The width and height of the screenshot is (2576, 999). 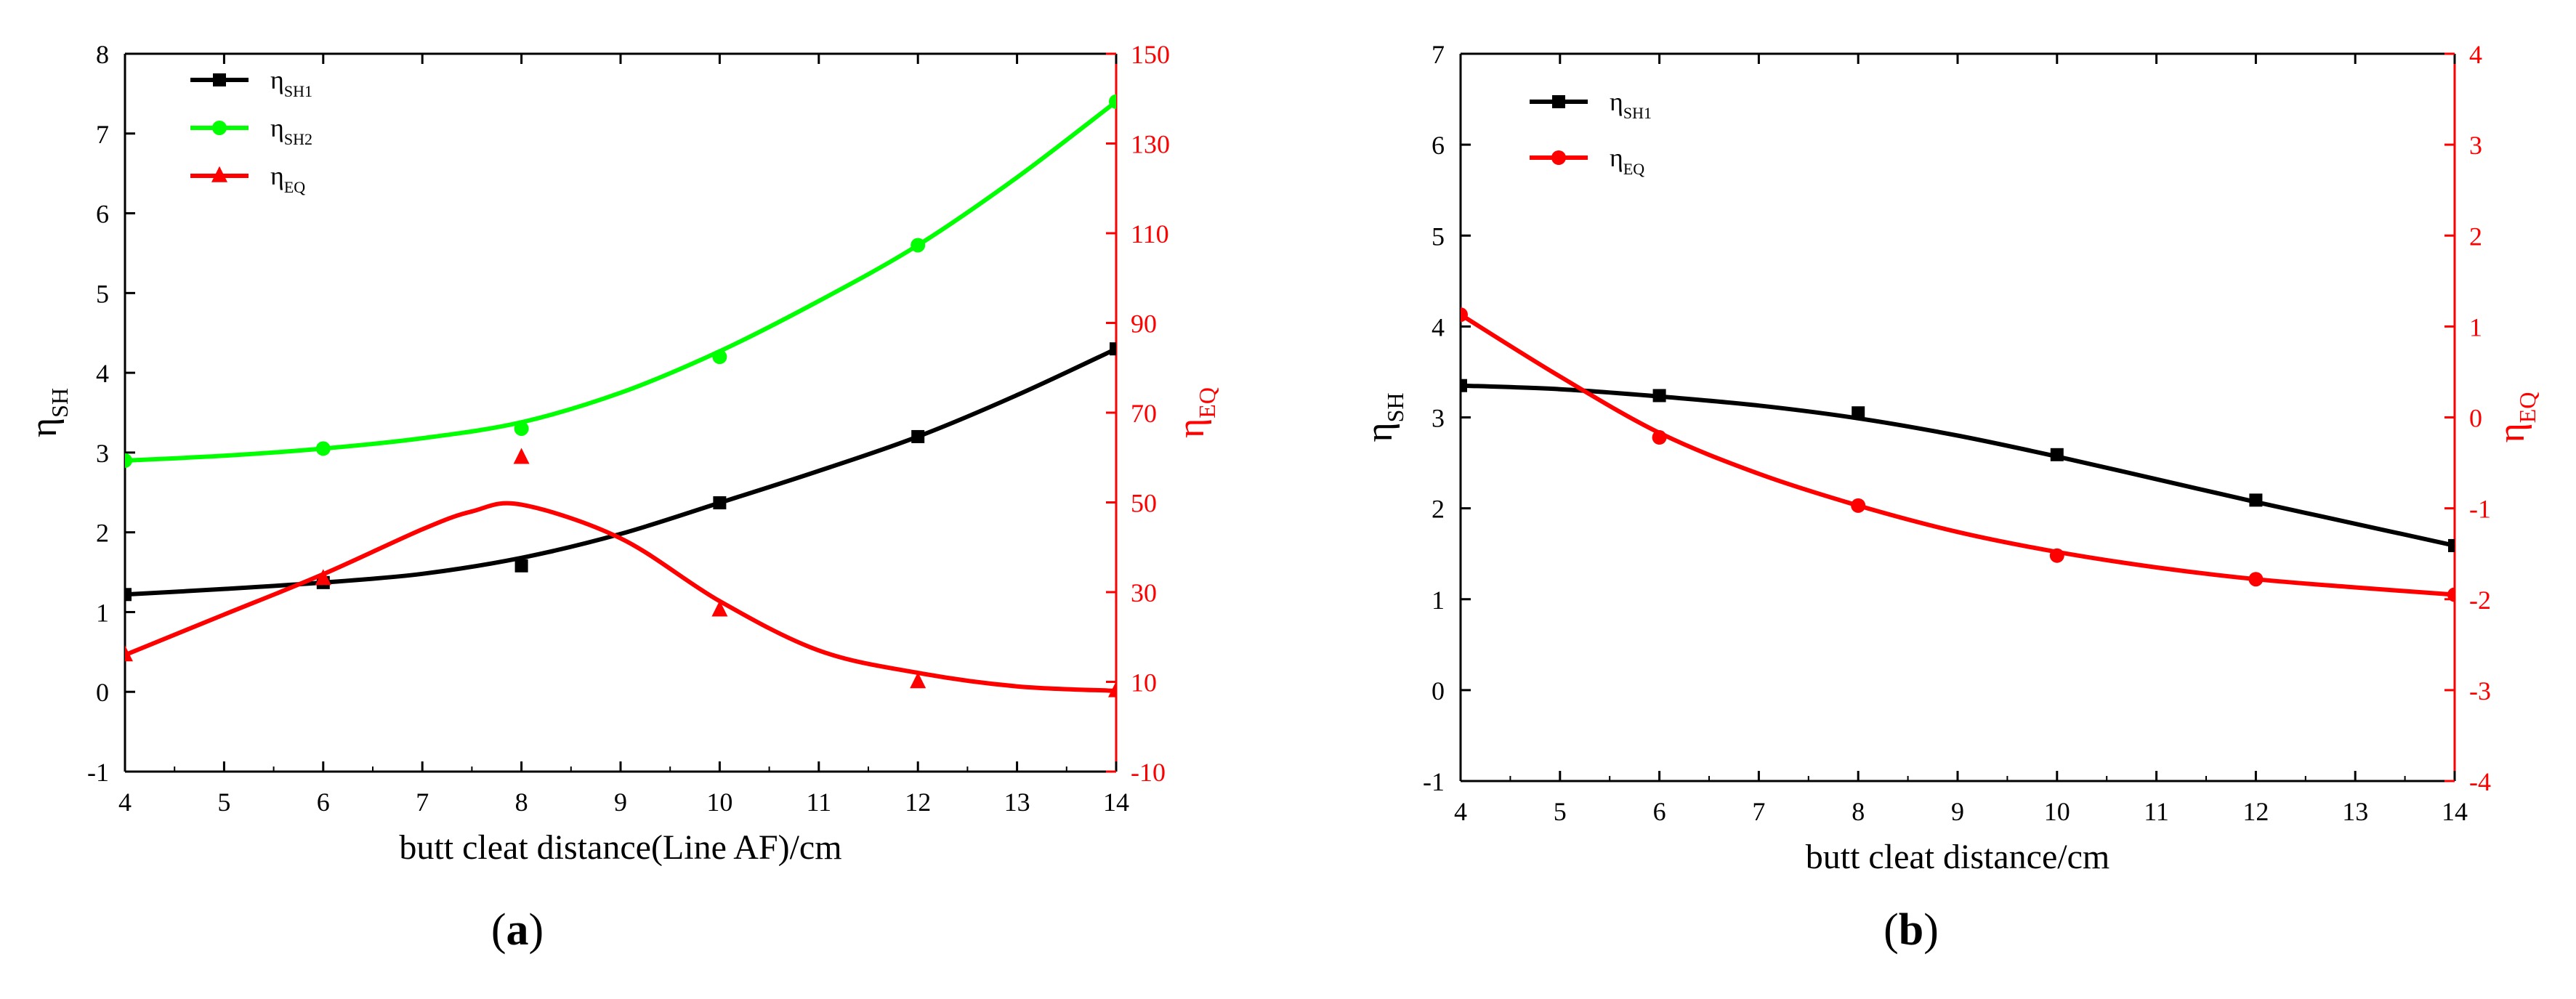 What do you see at coordinates (2156, 811) in the screenshot?
I see `x-tick-label: 11` at bounding box center [2156, 811].